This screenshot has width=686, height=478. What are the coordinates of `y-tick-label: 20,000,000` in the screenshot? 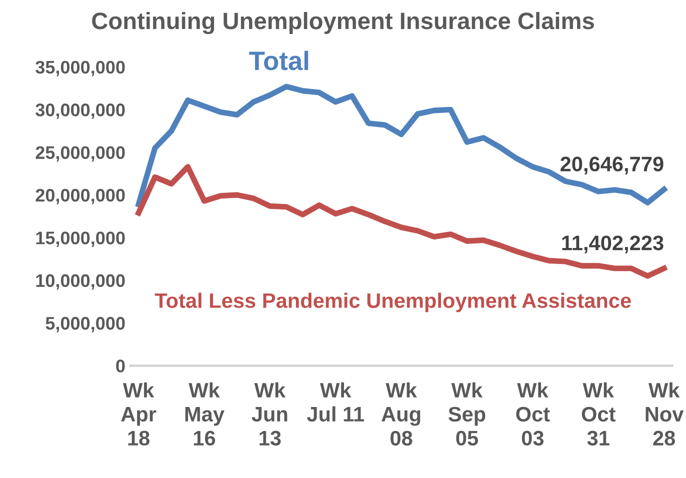 It's located at (80, 196).